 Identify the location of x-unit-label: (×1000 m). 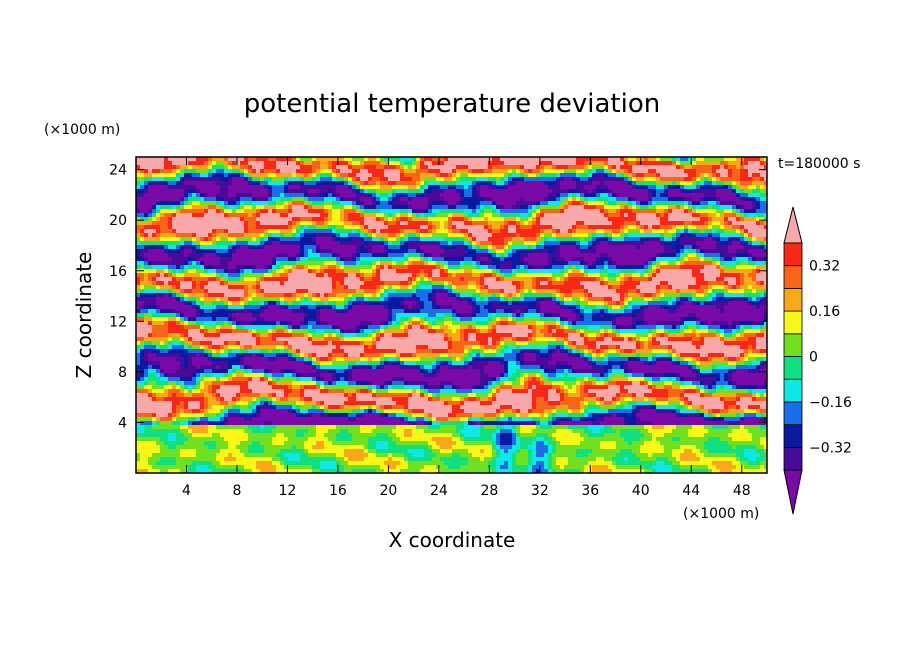
(721, 514).